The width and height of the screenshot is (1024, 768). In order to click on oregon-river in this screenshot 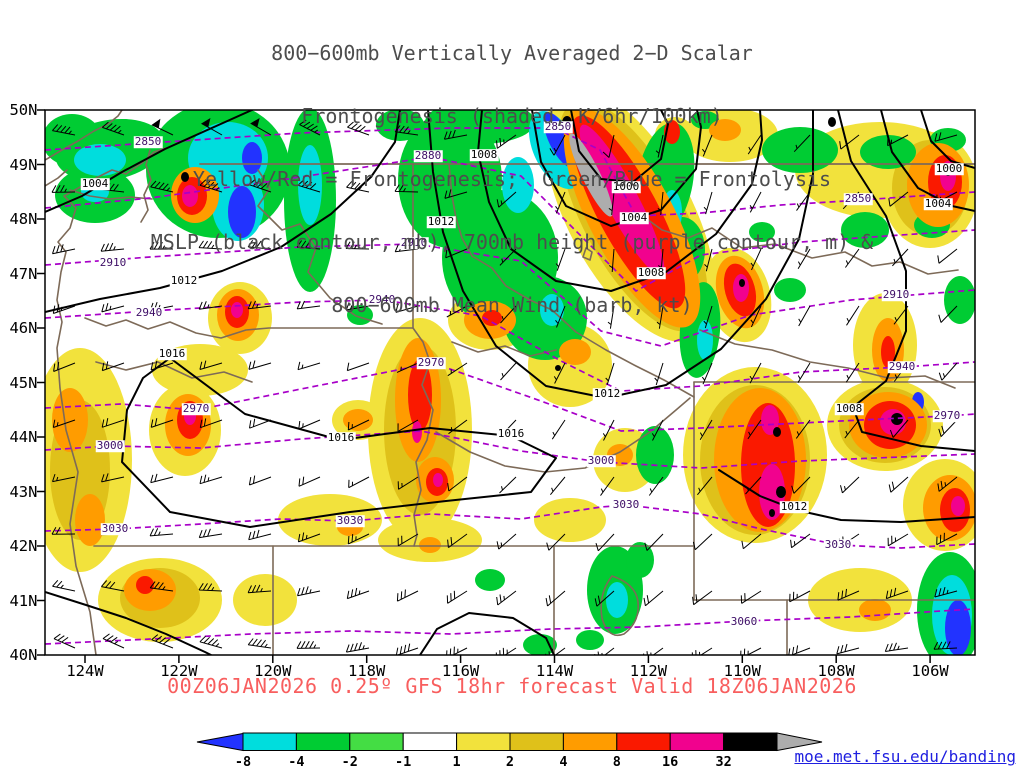, I will do `click(174, 372)`.